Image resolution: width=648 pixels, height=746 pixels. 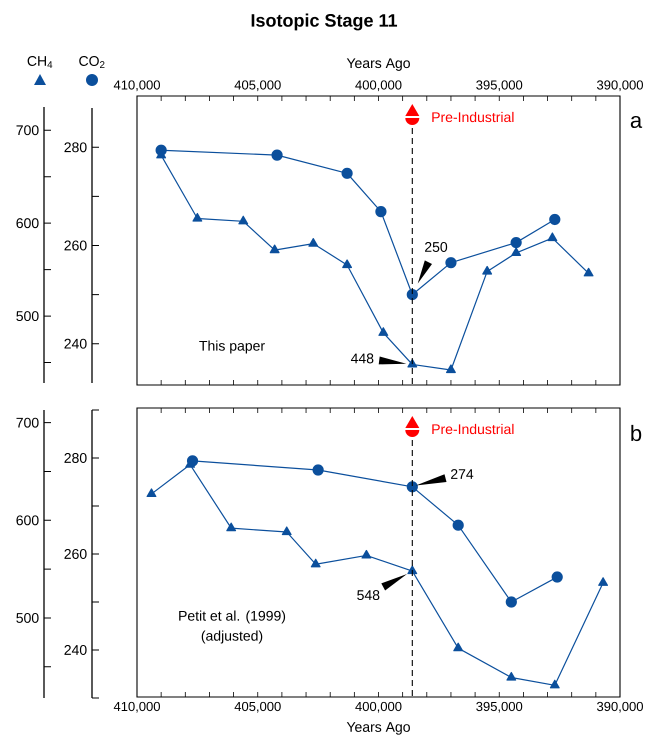 I want to click on annotation: Petit et al. (1999), so click(x=232, y=617).